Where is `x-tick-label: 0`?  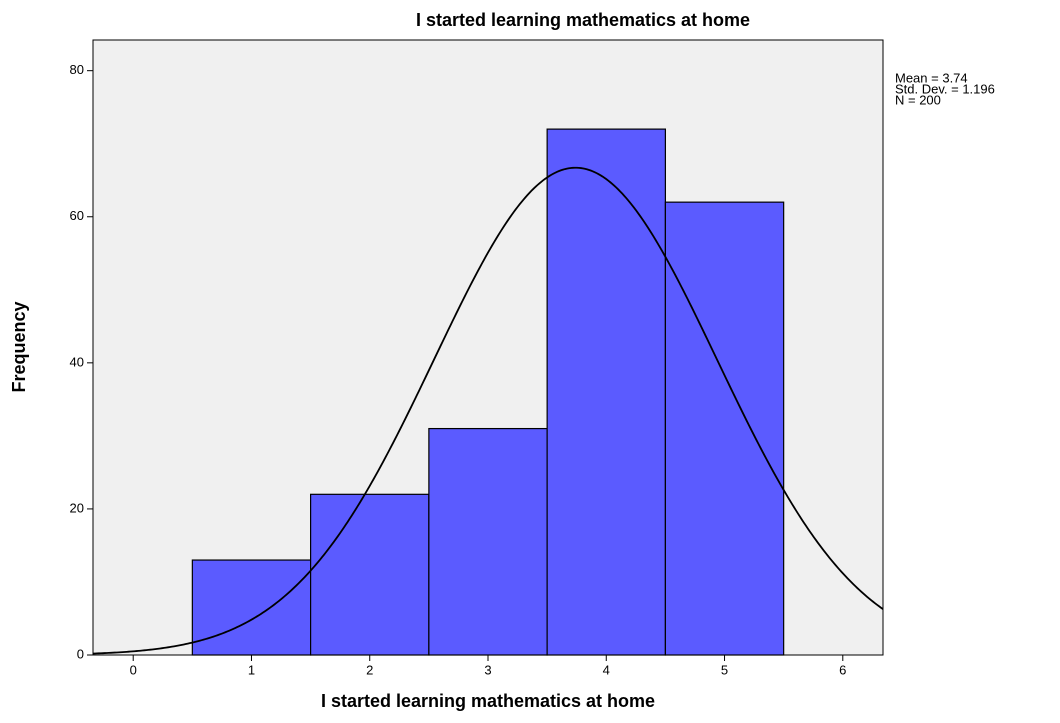 x-tick-label: 0 is located at coordinates (133, 669).